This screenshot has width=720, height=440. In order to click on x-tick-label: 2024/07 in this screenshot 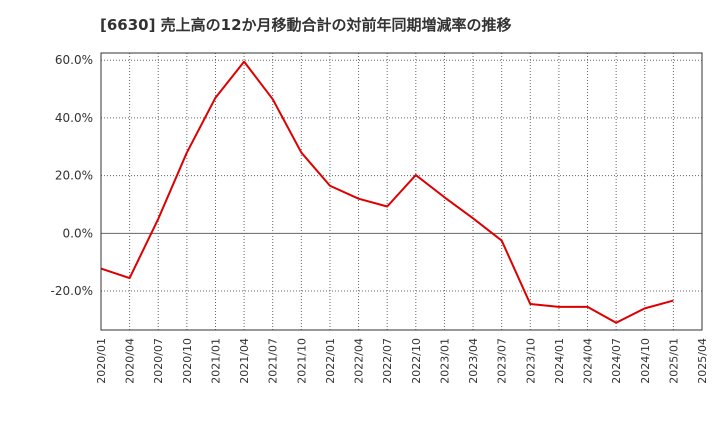, I will do `click(616, 361)`.